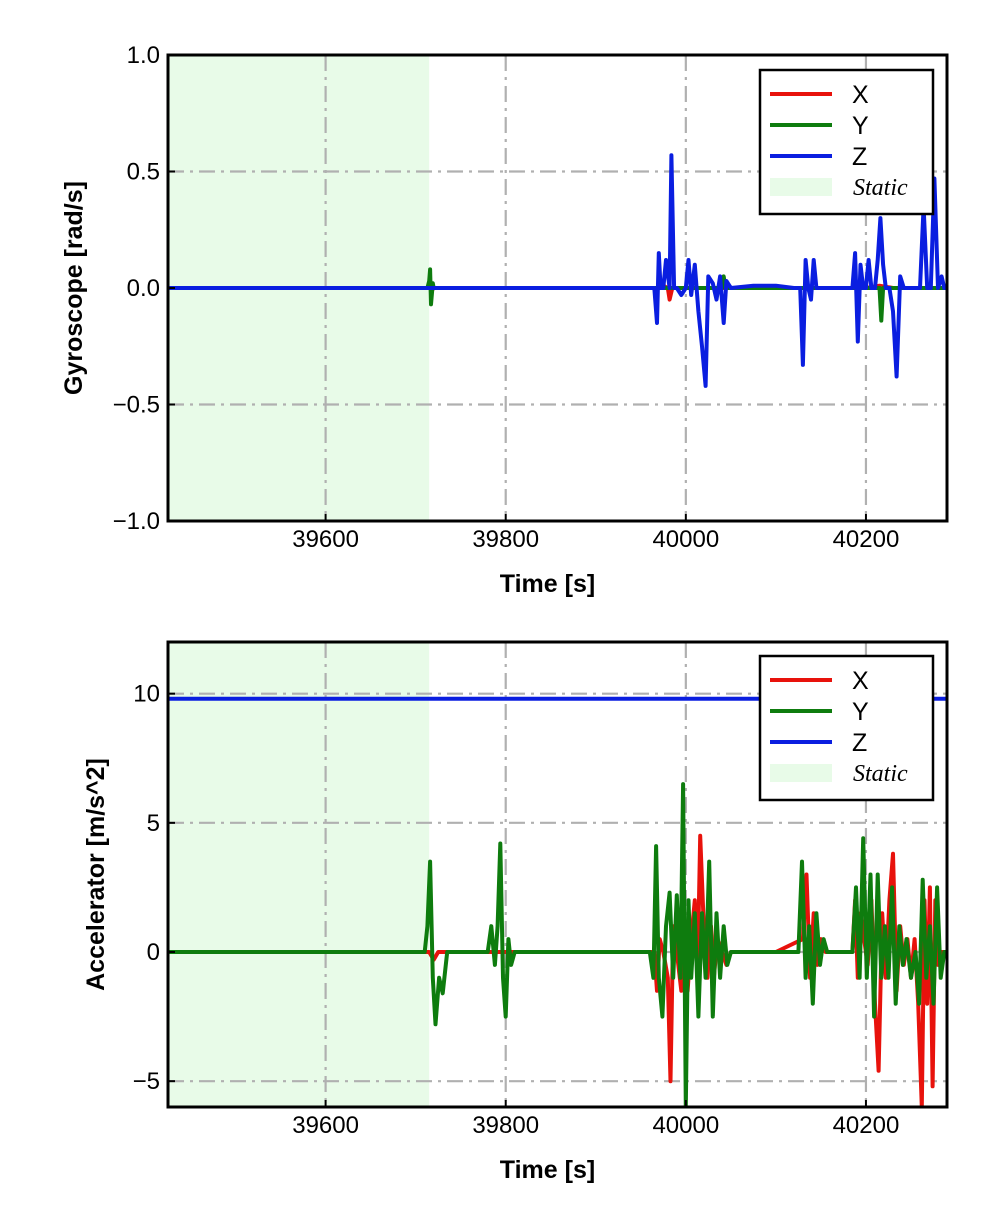 This screenshot has width=992, height=1228. Describe the element at coordinates (557, 295) in the screenshot. I see `series-line-y` at that location.